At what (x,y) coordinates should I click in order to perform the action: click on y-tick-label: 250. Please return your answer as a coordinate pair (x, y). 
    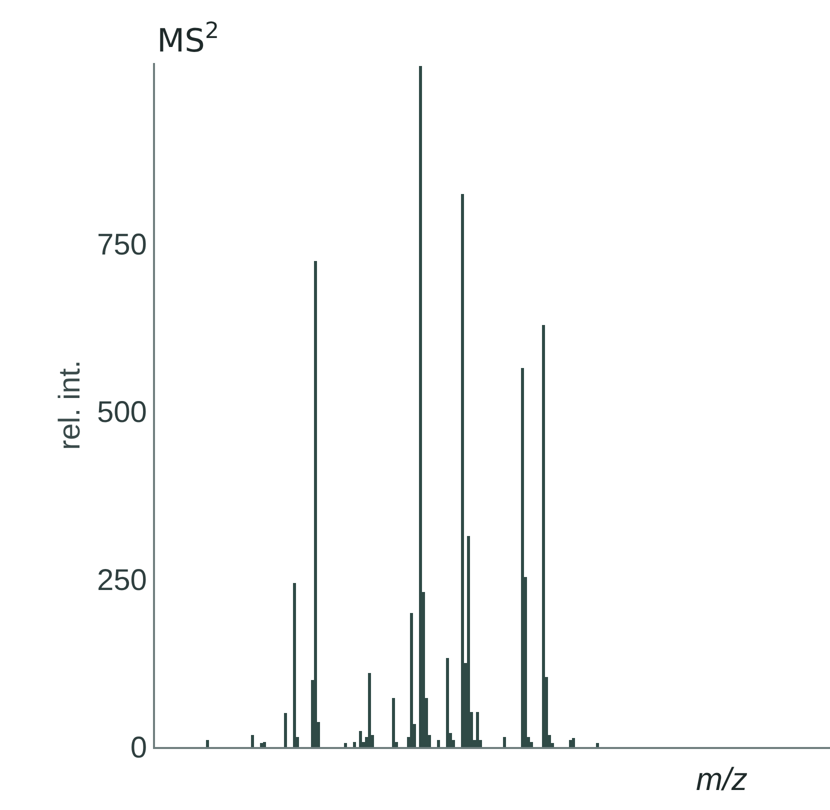
    Looking at the image, I should click on (121, 580).